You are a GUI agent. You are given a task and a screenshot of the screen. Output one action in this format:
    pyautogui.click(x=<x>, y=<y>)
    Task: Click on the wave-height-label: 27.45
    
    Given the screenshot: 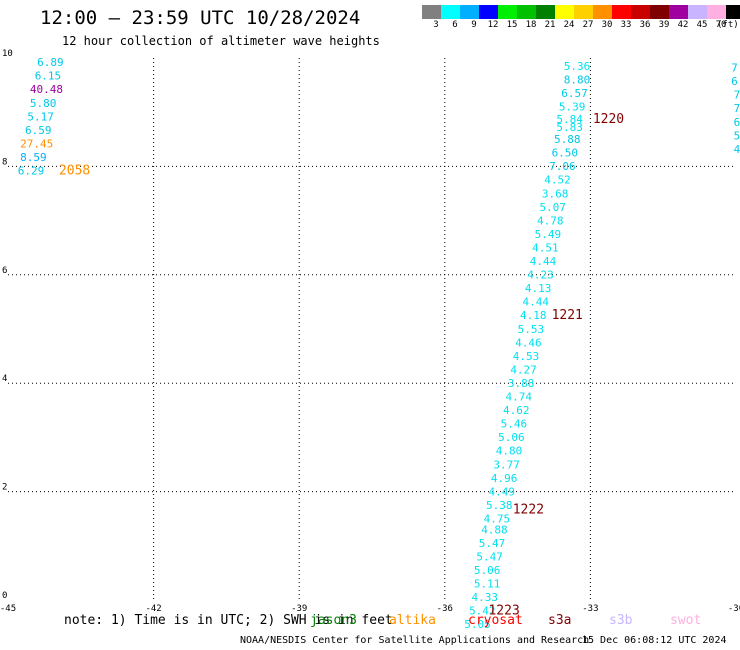 What is the action you would take?
    pyautogui.click(x=36, y=143)
    